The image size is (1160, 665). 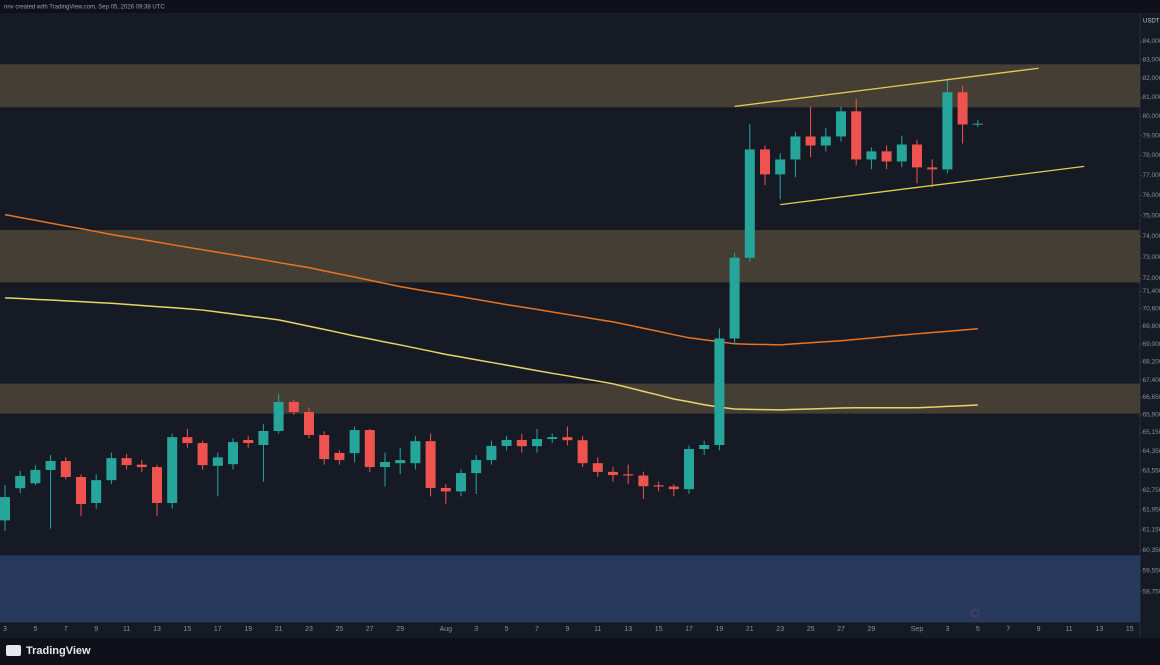 What do you see at coordinates (1151, 362) in the screenshot?
I see `y-tick-label: 68,200` at bounding box center [1151, 362].